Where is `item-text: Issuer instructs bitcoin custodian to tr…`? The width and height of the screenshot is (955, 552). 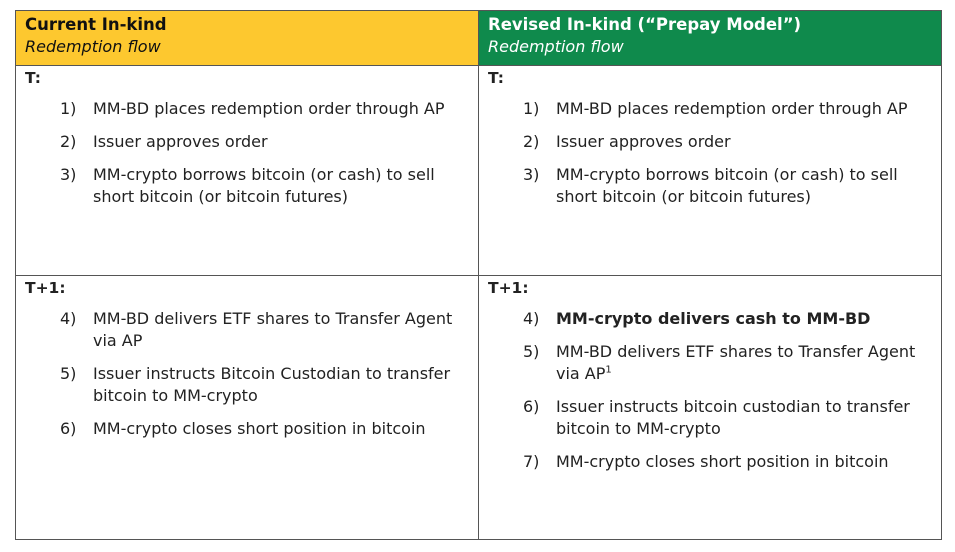
item-text: Issuer instructs bitcoin custodian to tr… is located at coordinates (744, 418).